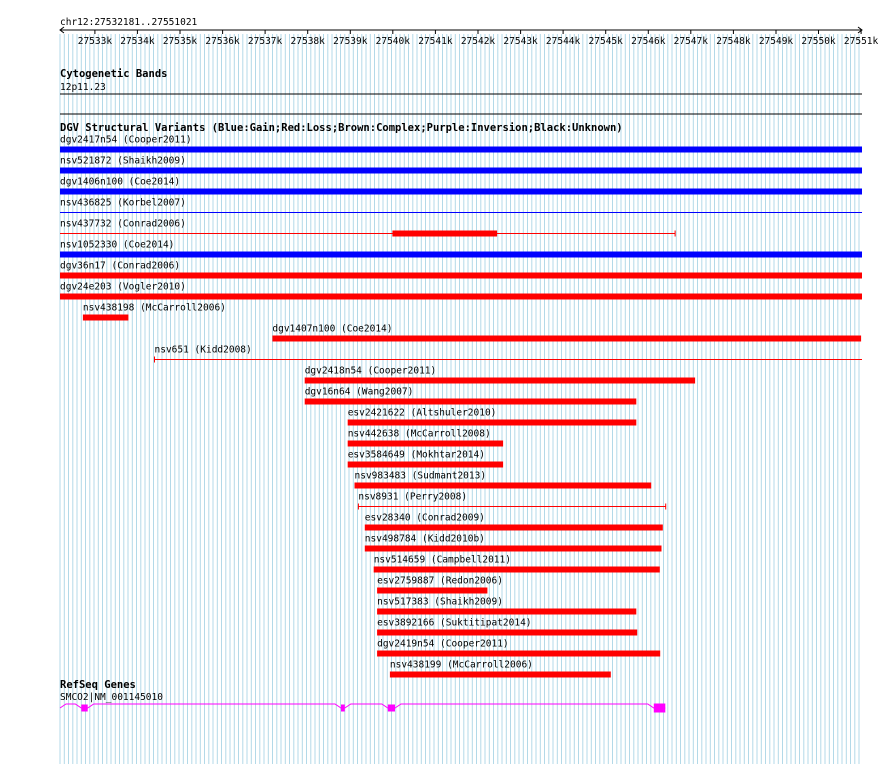 This screenshot has height=764, width=890. What do you see at coordinates (508, 354) in the screenshot?
I see `variant-feature: nsv651 (Kidd2008)` at bounding box center [508, 354].